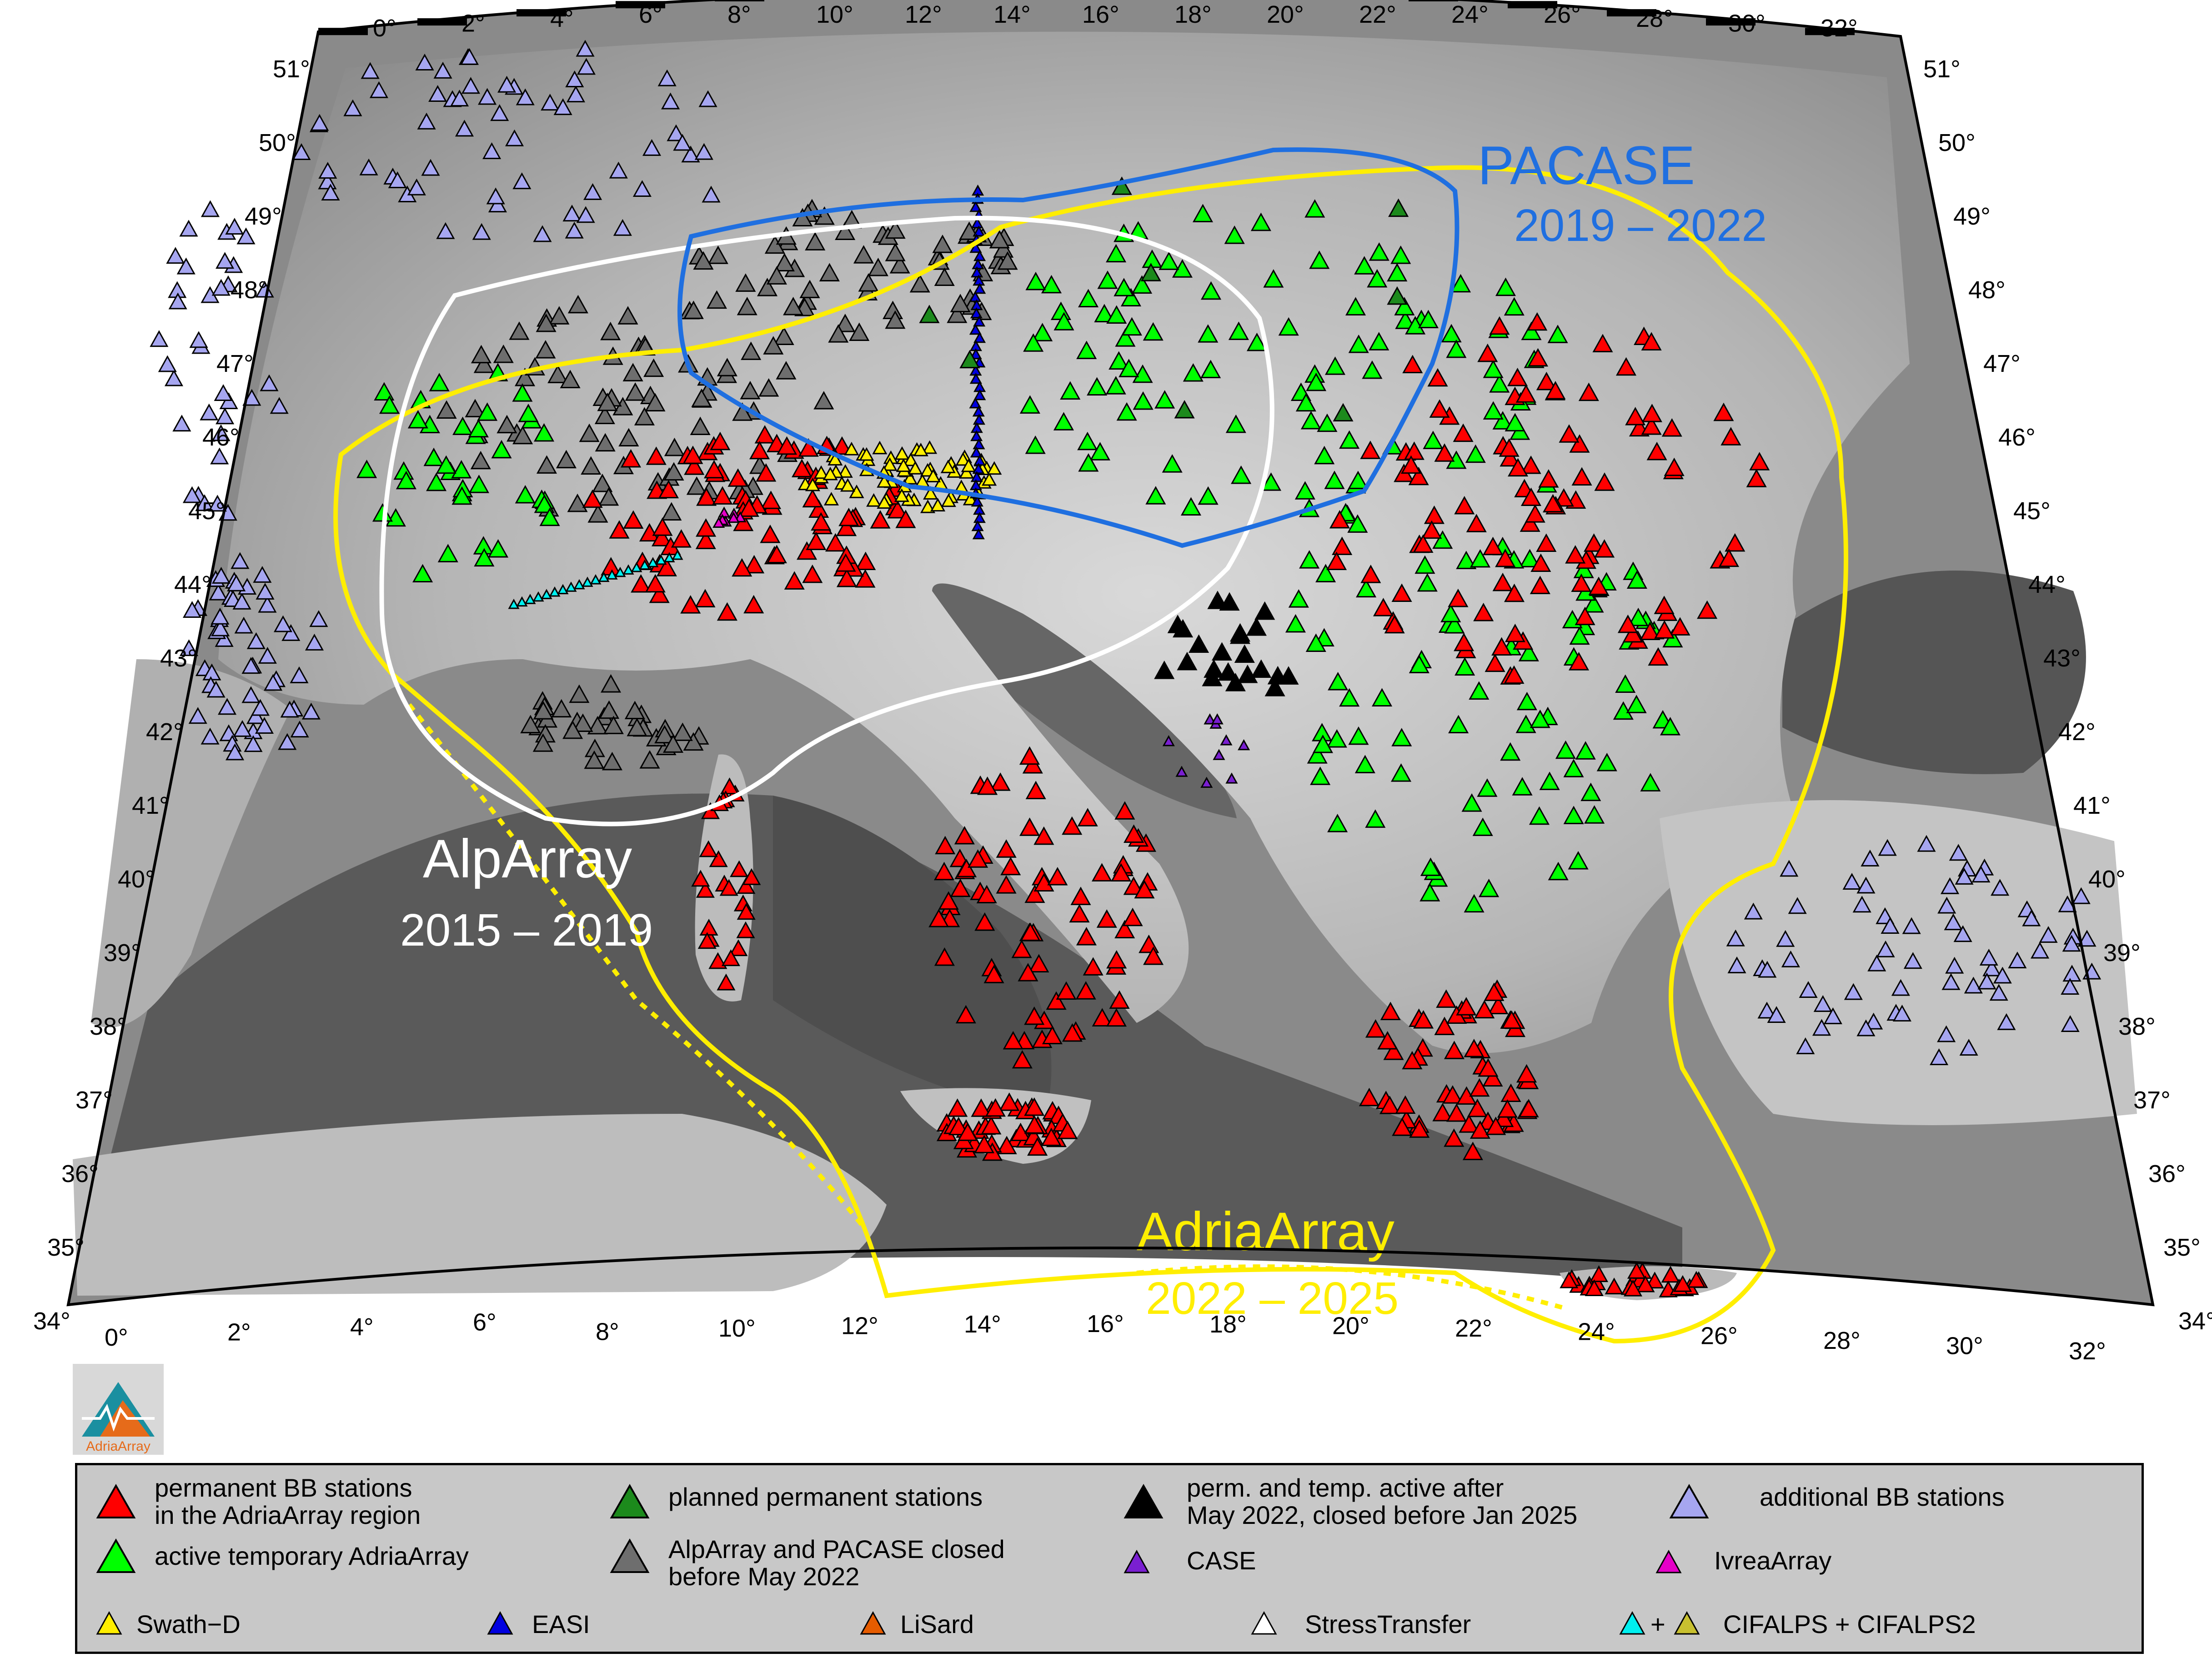 This screenshot has height=1658, width=2212. What do you see at coordinates (1106, 1323) in the screenshot?
I see `lon-tick-bottom: 16°` at bounding box center [1106, 1323].